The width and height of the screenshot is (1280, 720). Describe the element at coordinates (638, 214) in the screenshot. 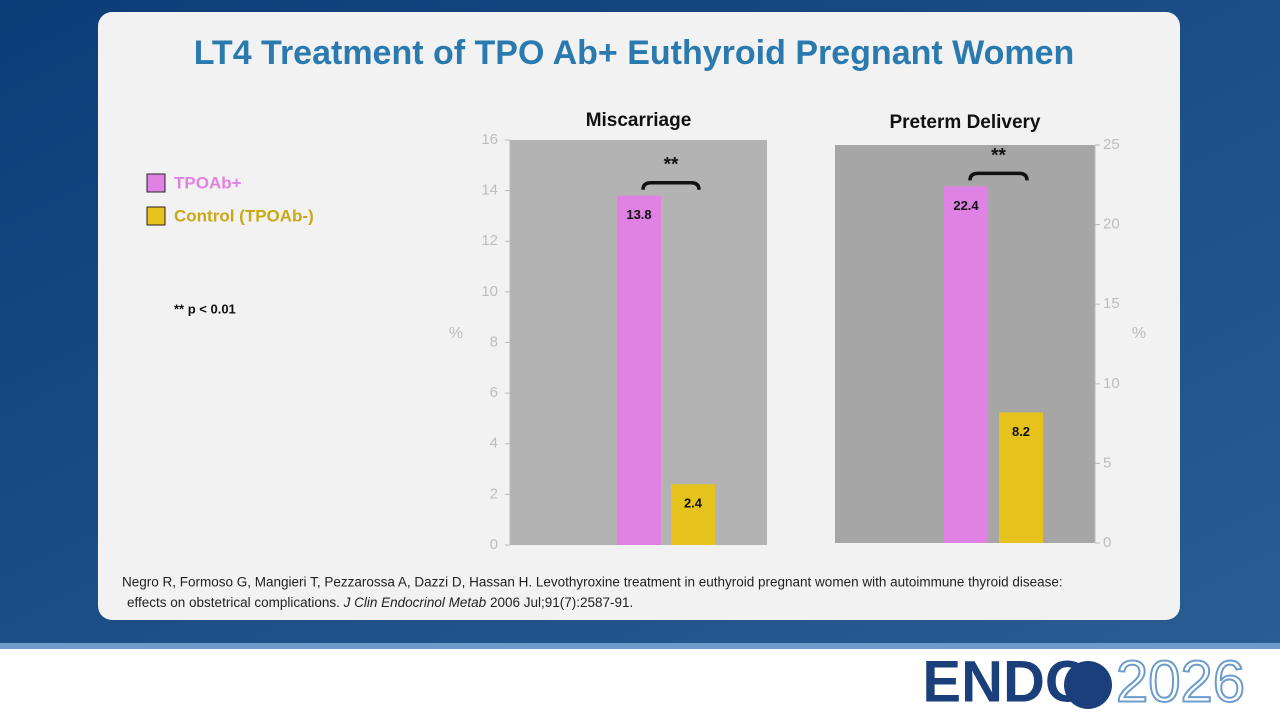

I see `data-label: 13.8` at that location.